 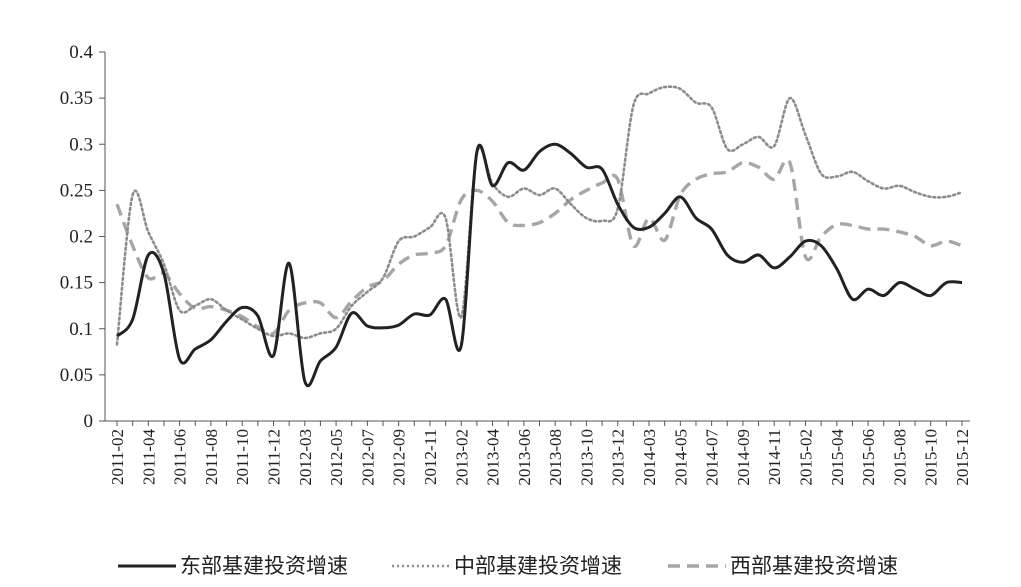 What do you see at coordinates (430, 457) in the screenshot?
I see `x-tick-label: 2012-11` at bounding box center [430, 457].